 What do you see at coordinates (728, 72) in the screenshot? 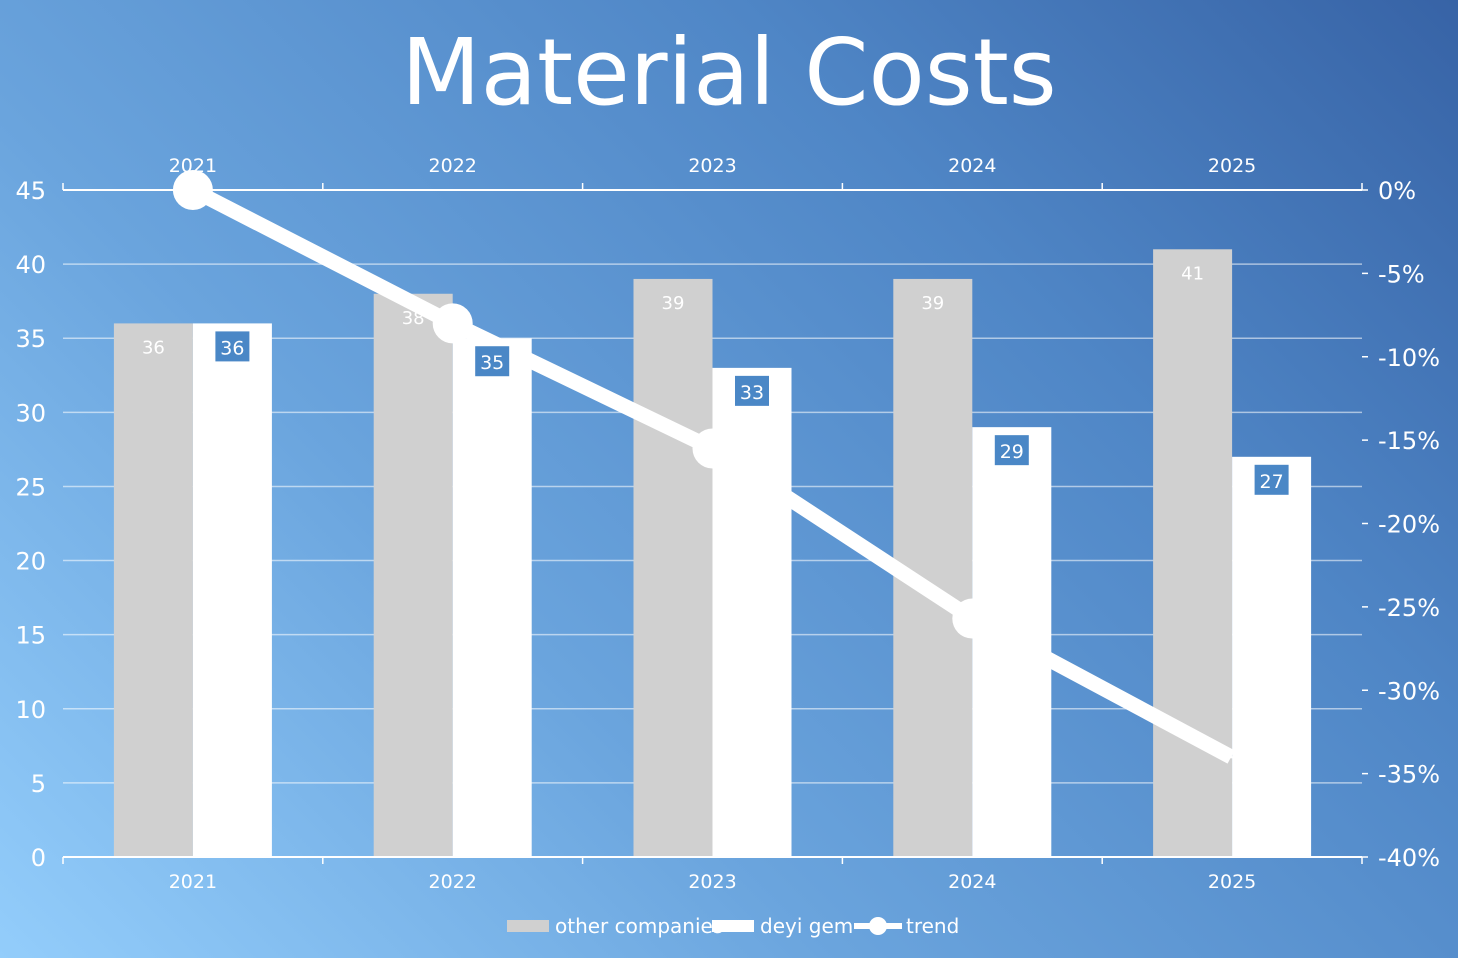
I see `chart-title: Material Costs` at bounding box center [728, 72].